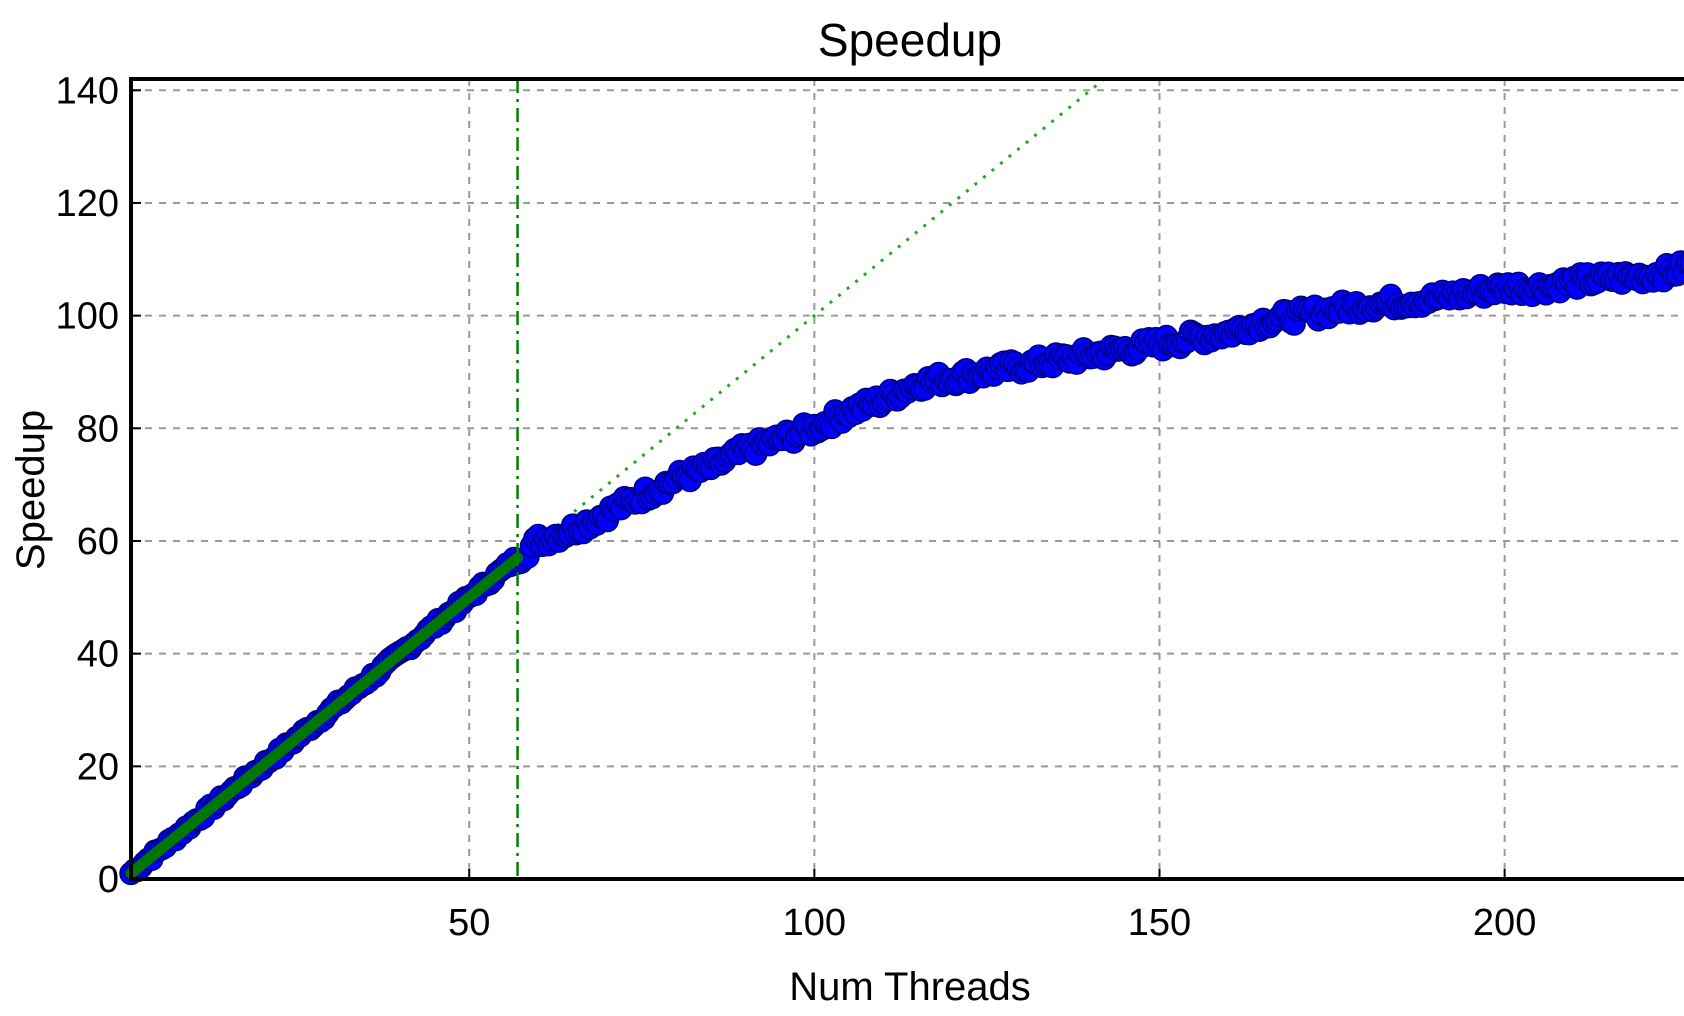  What do you see at coordinates (910, 40) in the screenshot?
I see `chart-title: Speedup` at bounding box center [910, 40].